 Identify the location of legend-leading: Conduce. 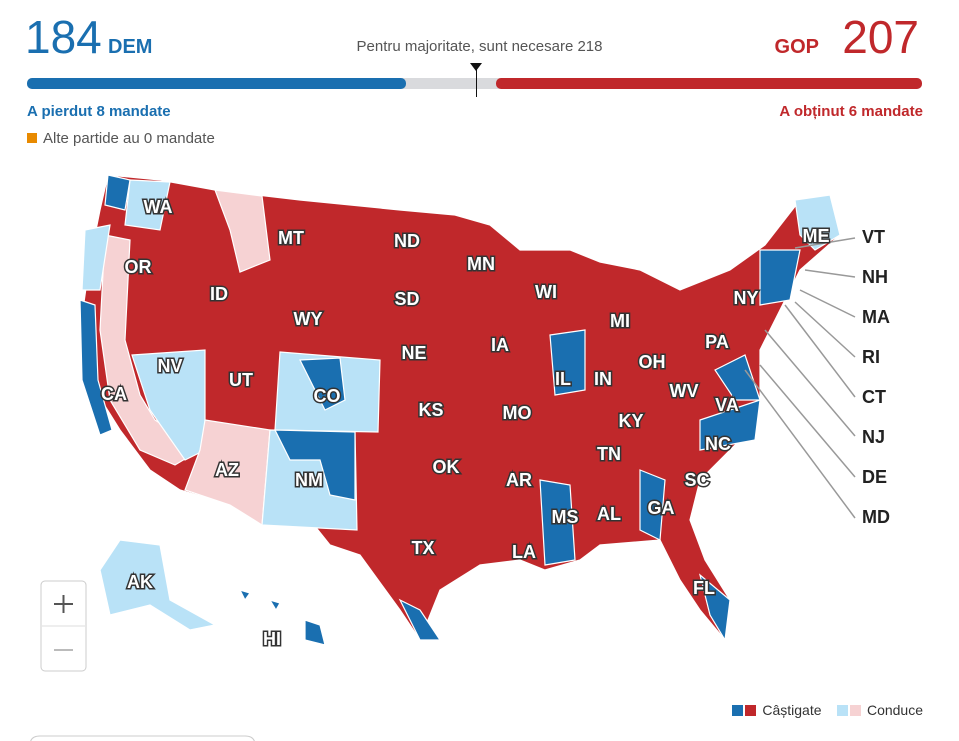
(894, 710).